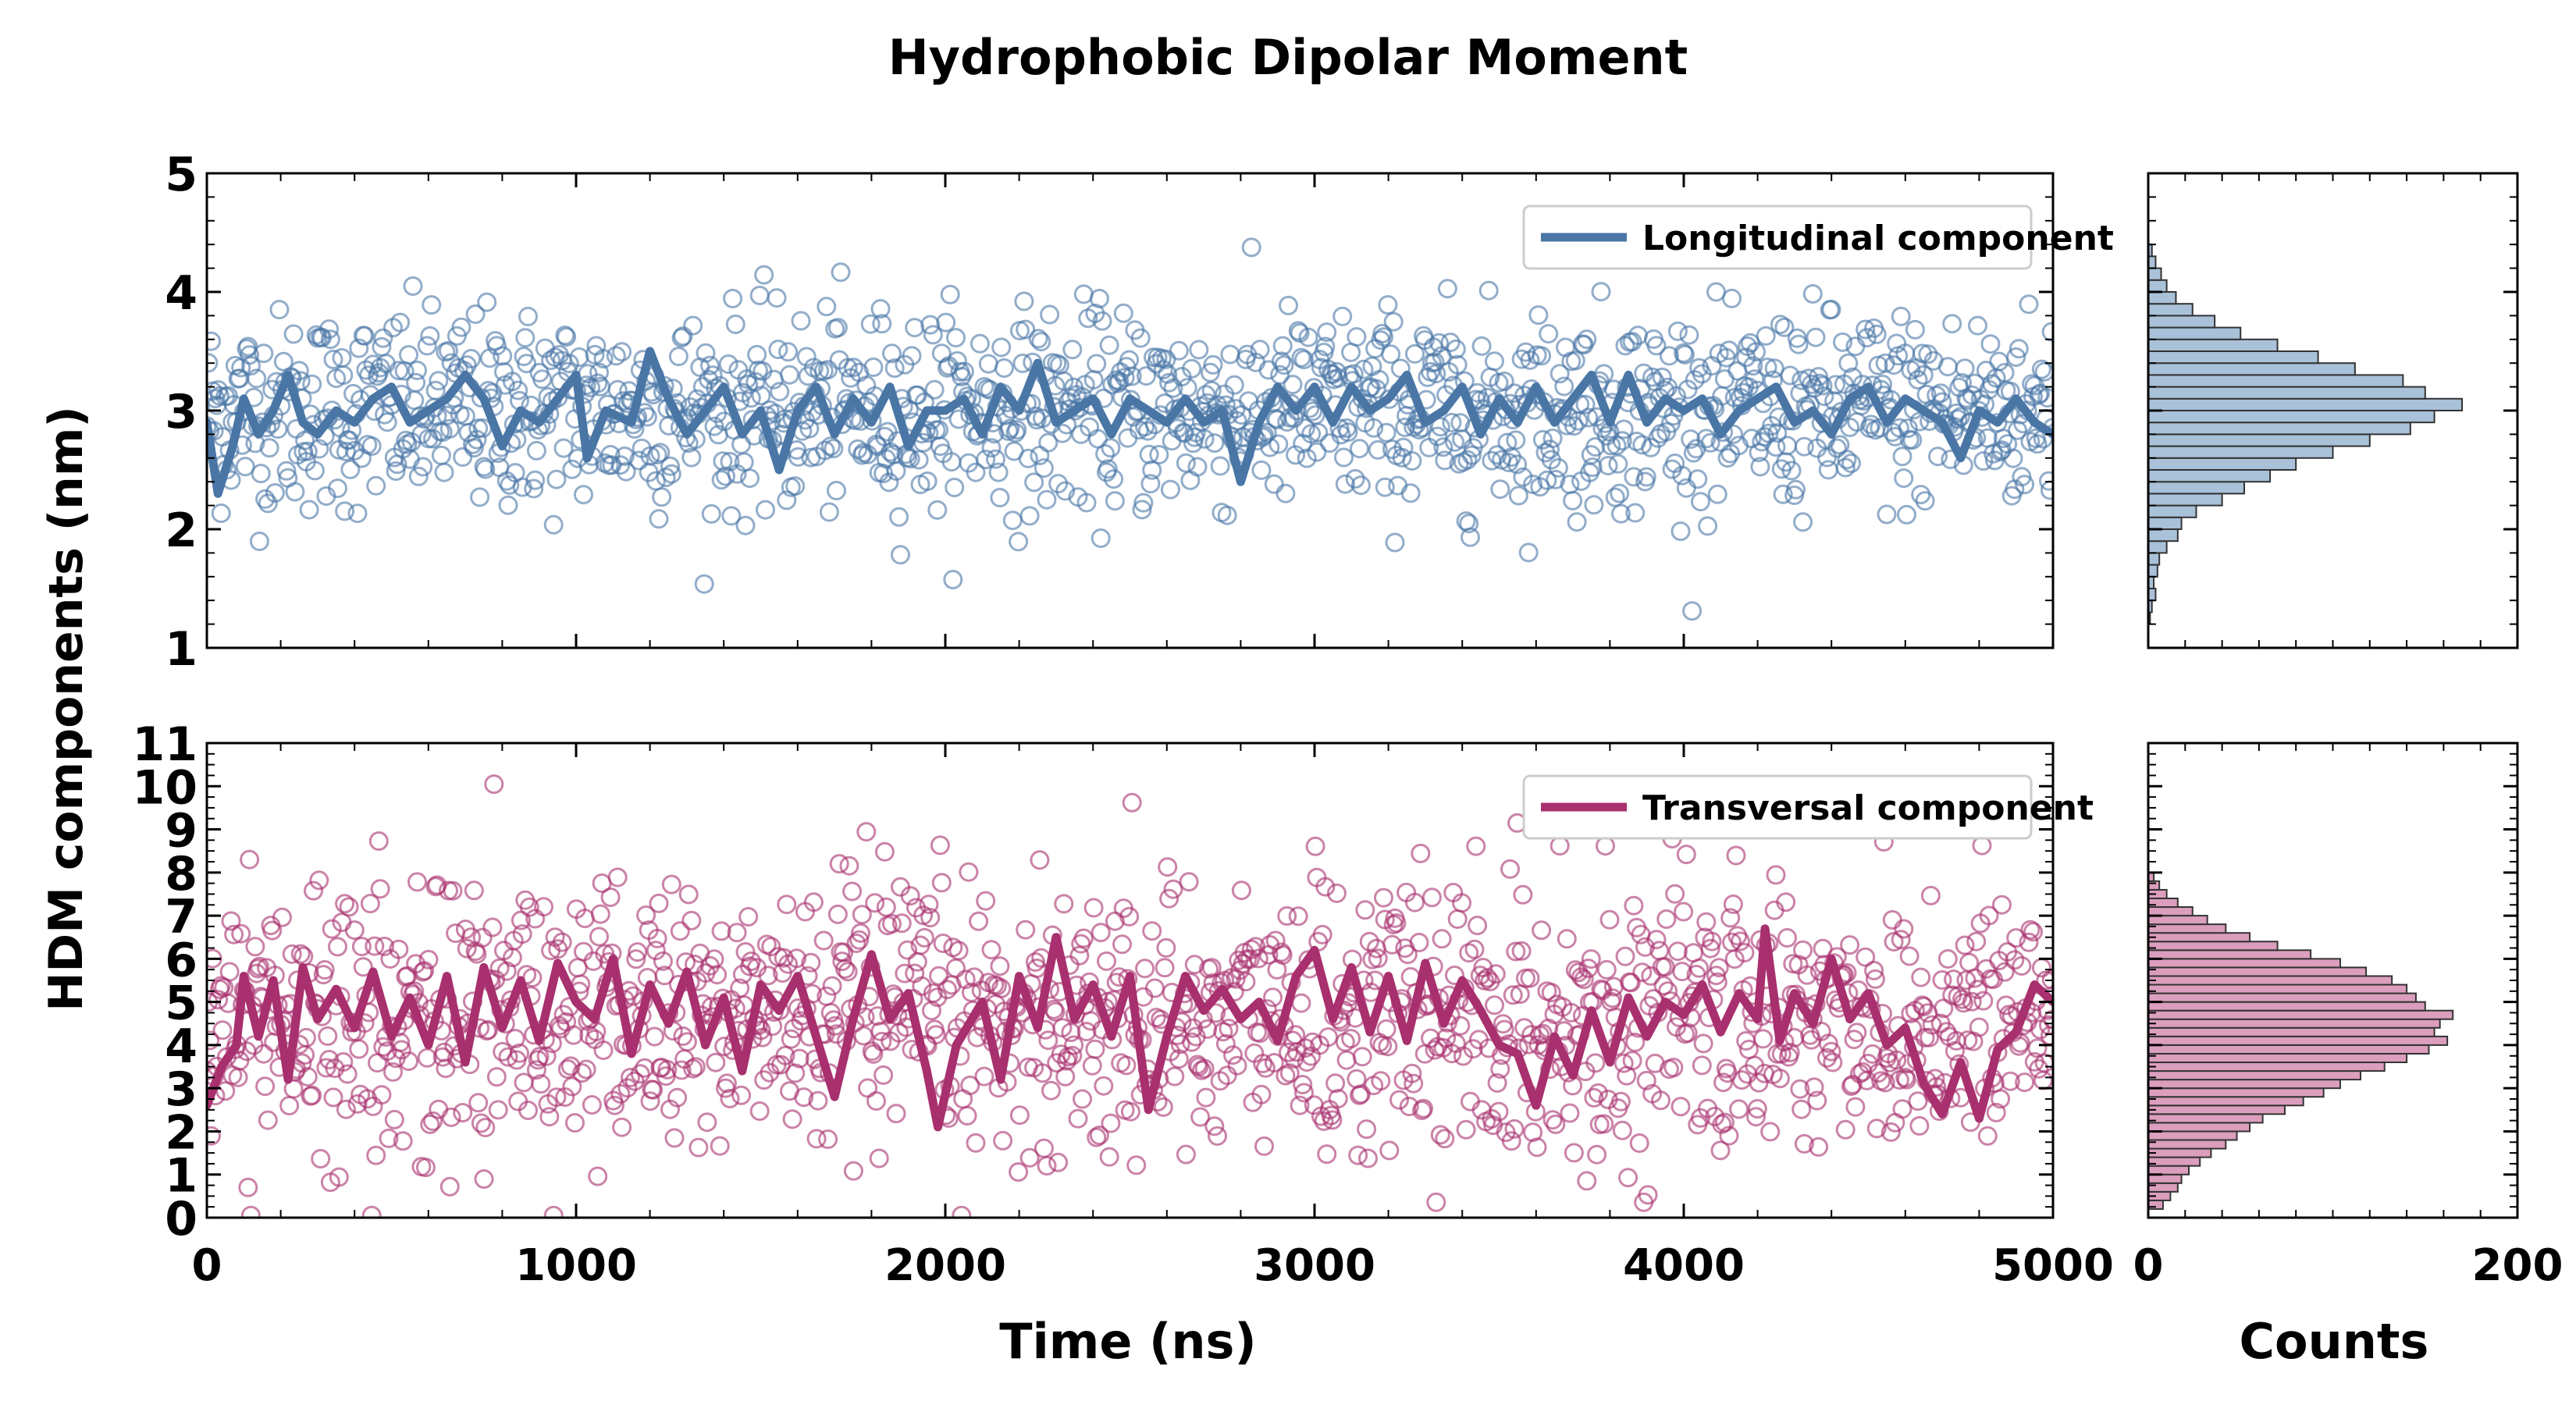  I want to click on transversal-legend-box, so click(1777, 807).